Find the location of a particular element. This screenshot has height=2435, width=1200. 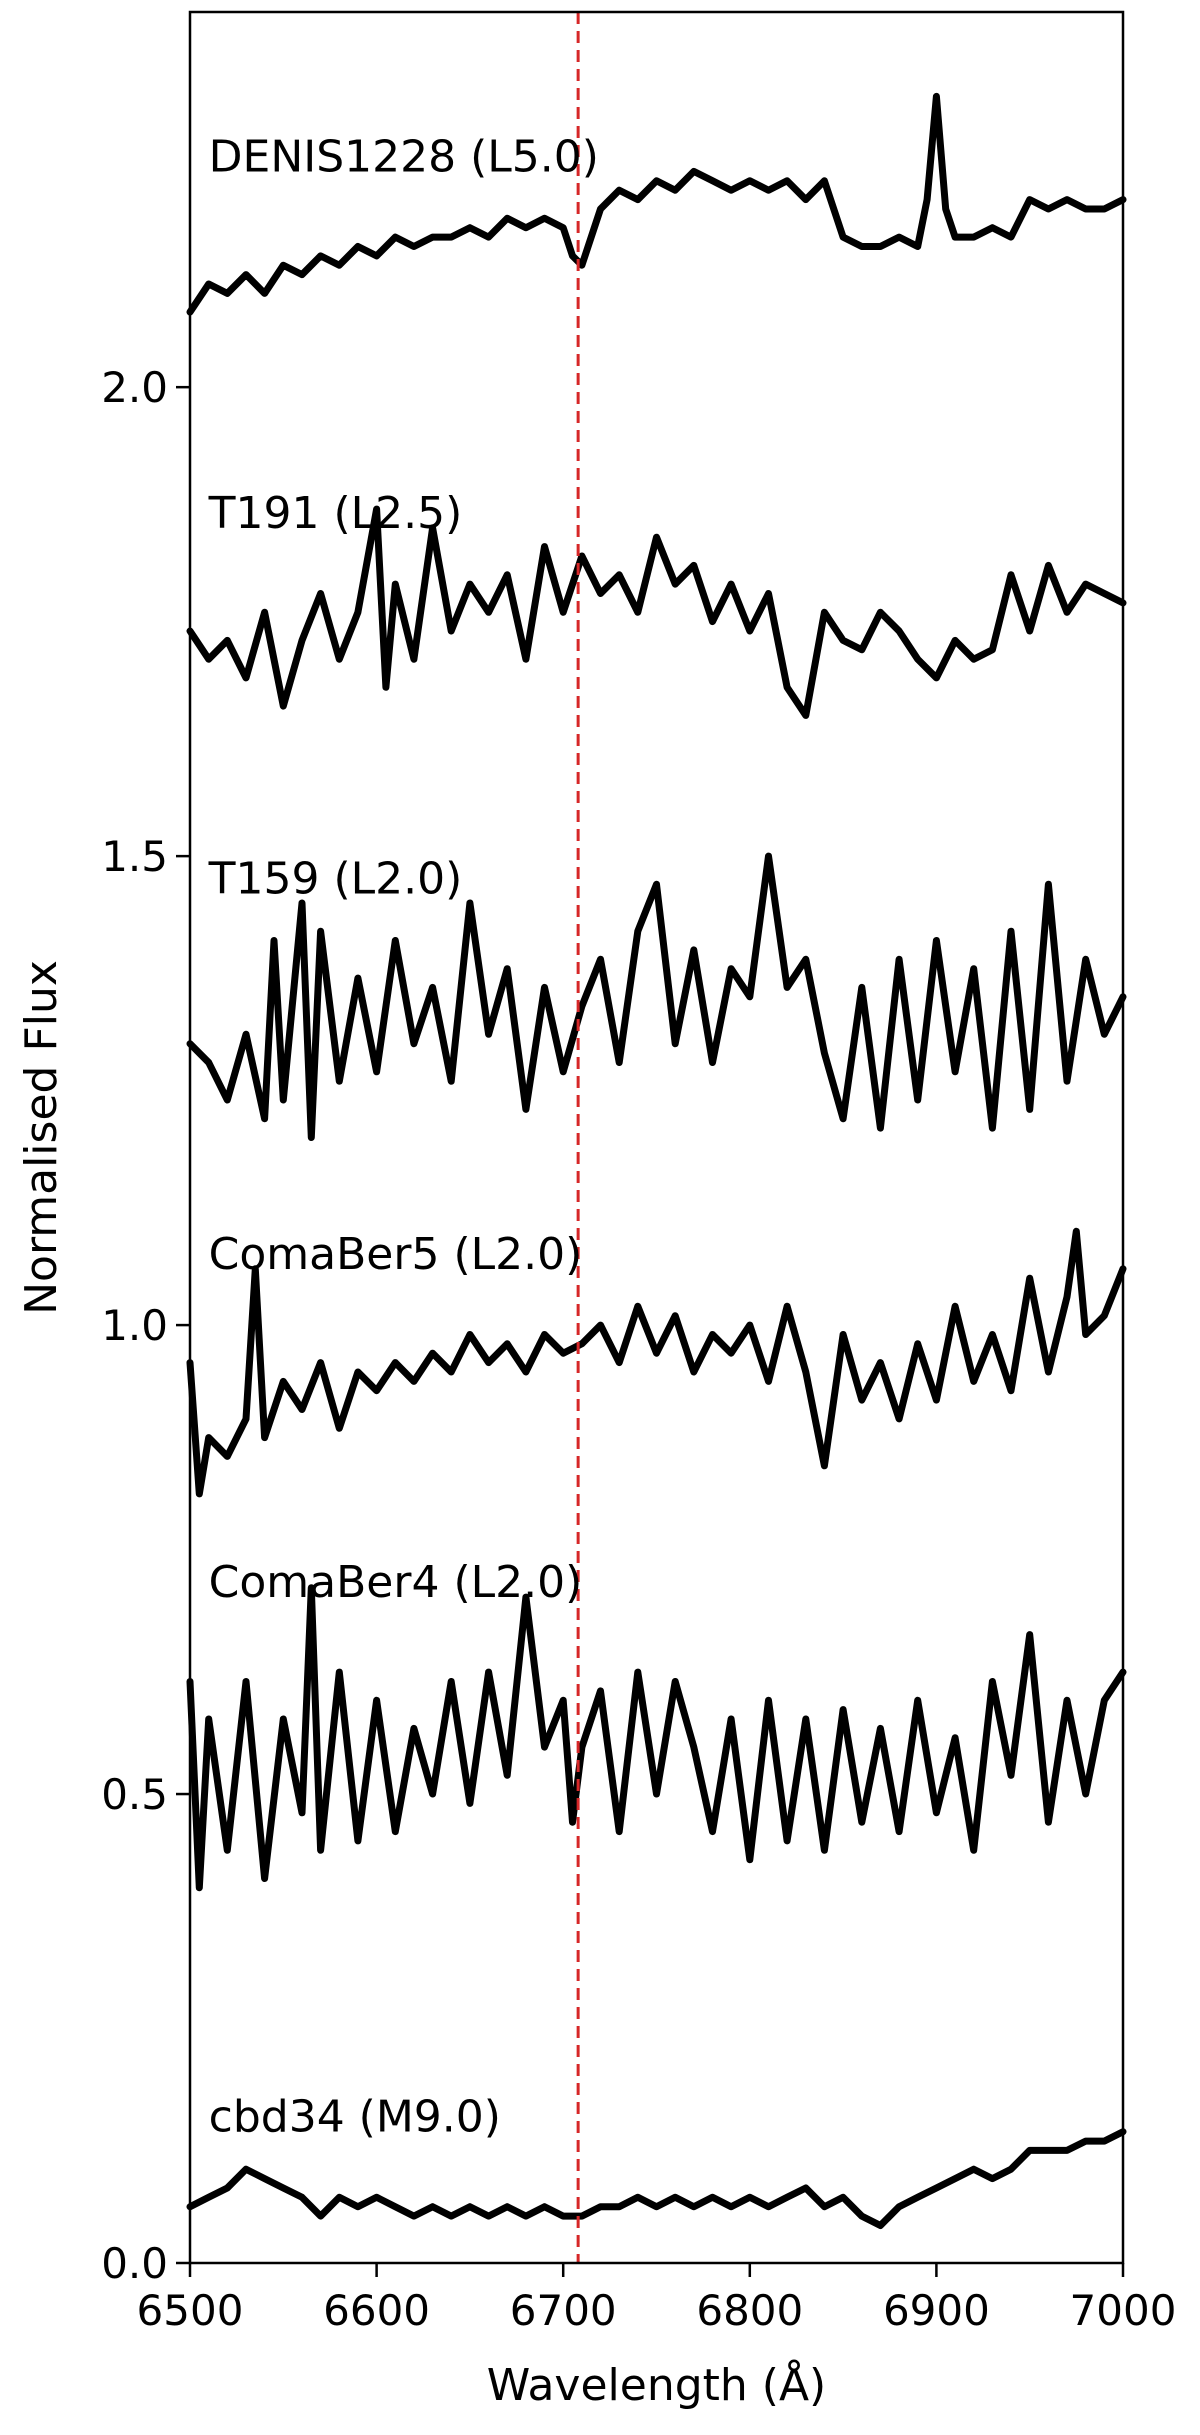

x-tick-label: 7000 is located at coordinates (1123, 2310).